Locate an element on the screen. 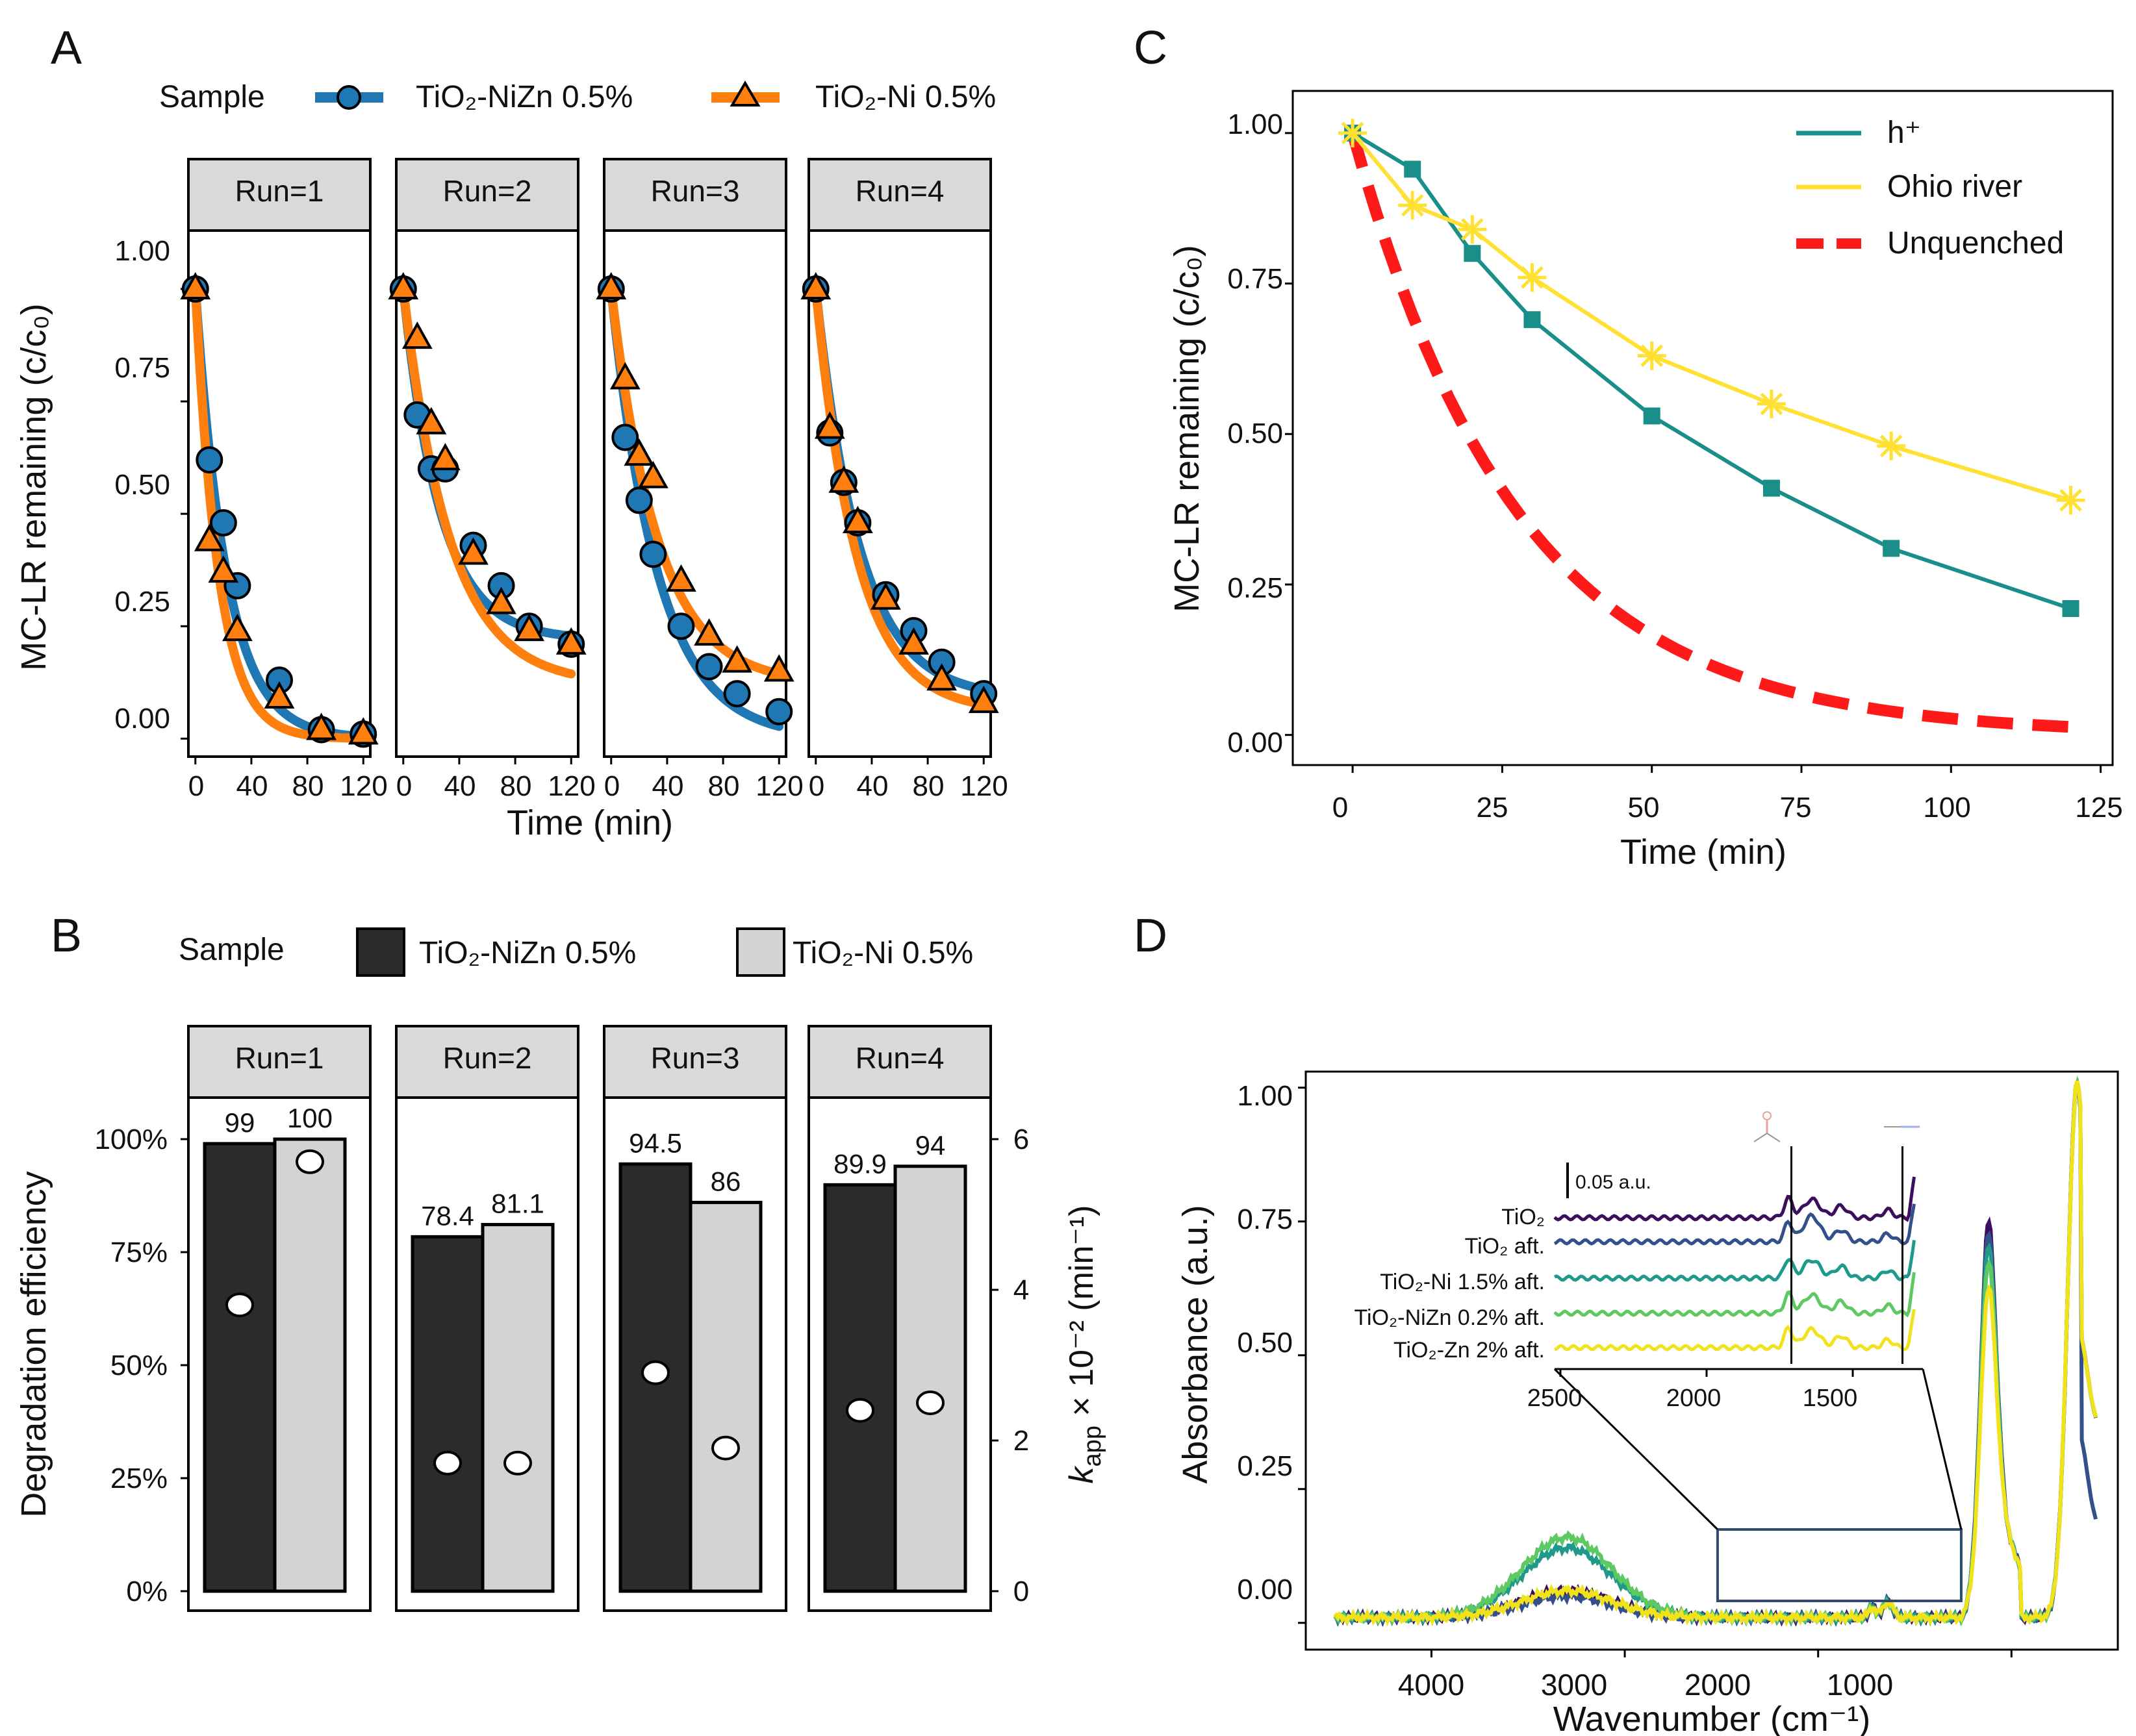 This screenshot has height=1736, width=2136. c-x-axis-title: Time (min) is located at coordinates (1703, 852).